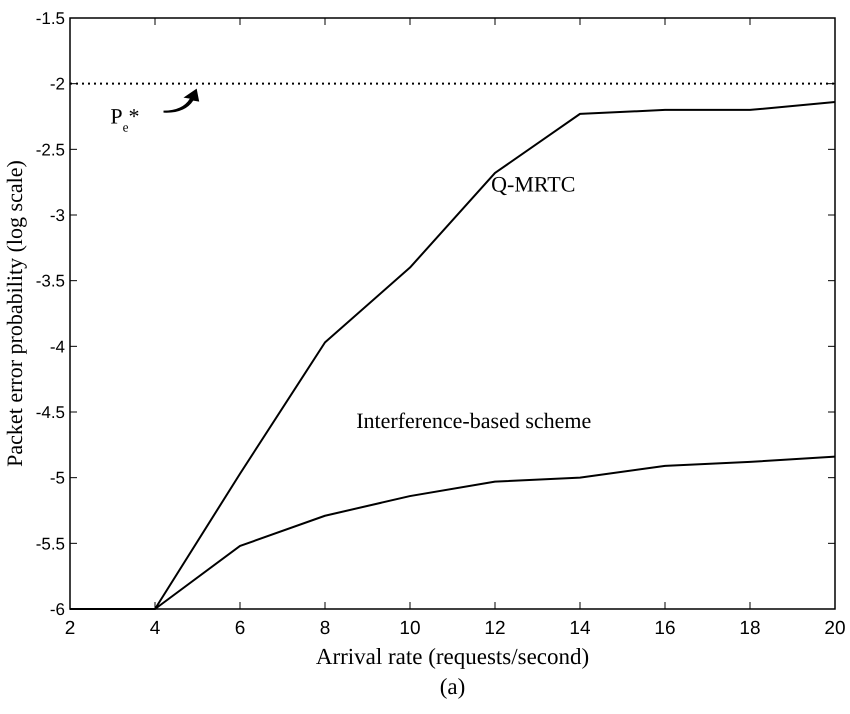 The image size is (850, 714). What do you see at coordinates (50, 281) in the screenshot?
I see `y-tick-label: -3.5` at bounding box center [50, 281].